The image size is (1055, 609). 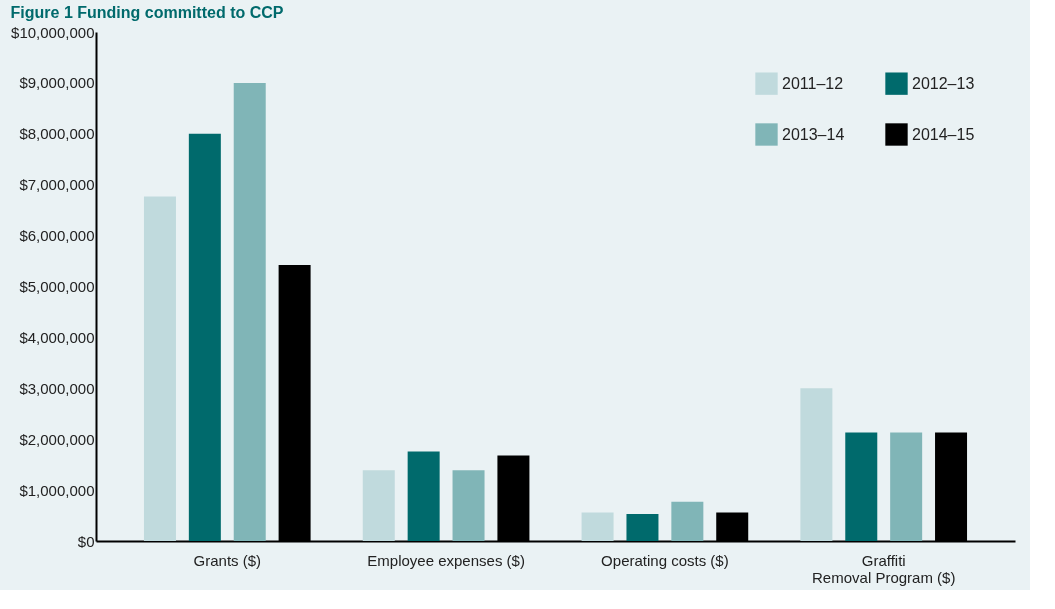 I want to click on y-tick-label: $5,000,000, so click(x=57, y=286).